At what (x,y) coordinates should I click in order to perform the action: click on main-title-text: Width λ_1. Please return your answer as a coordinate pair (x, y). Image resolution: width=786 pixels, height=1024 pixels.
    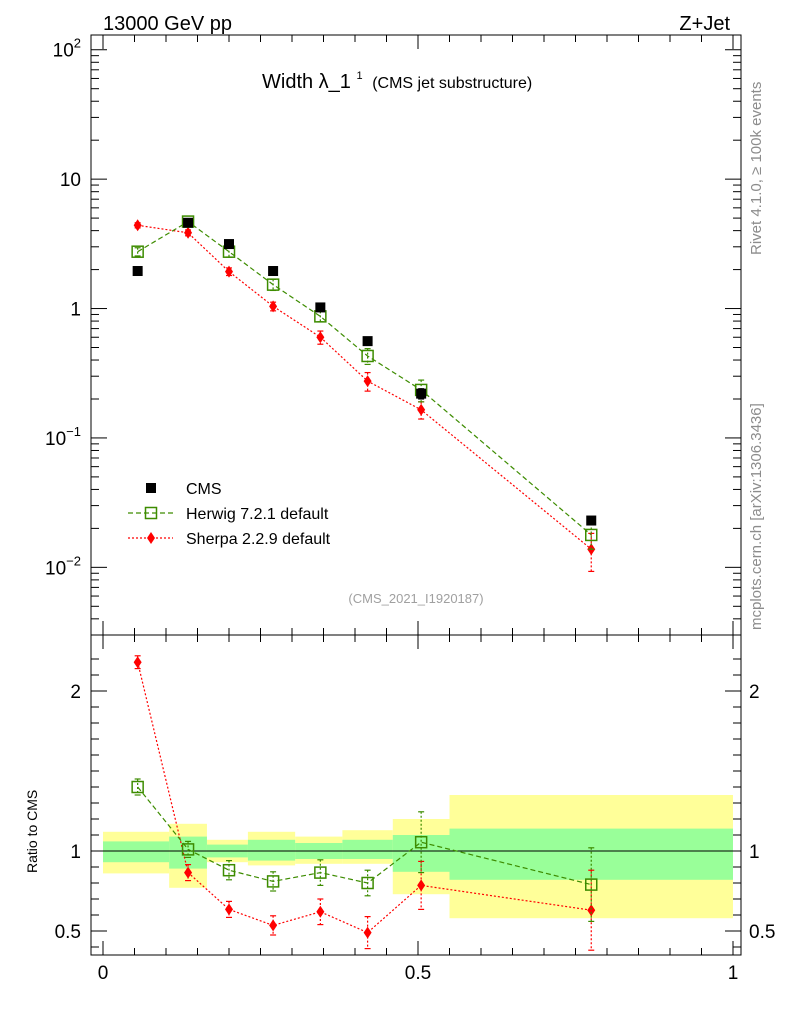
    Looking at the image, I should click on (306, 82).